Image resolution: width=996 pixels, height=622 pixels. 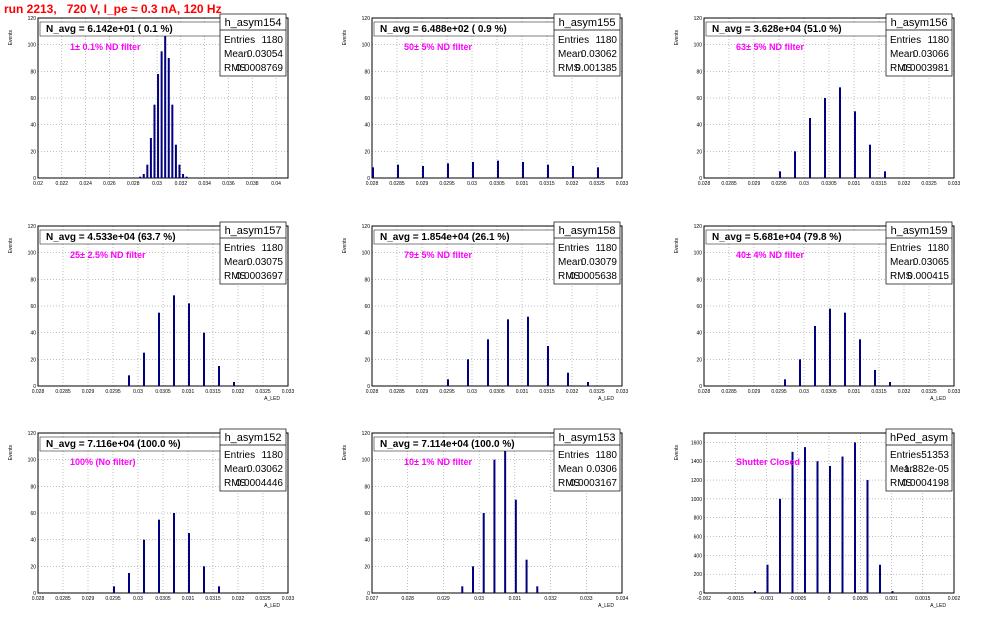 I want to click on x-tick-label: 0.032, so click(x=550, y=599).